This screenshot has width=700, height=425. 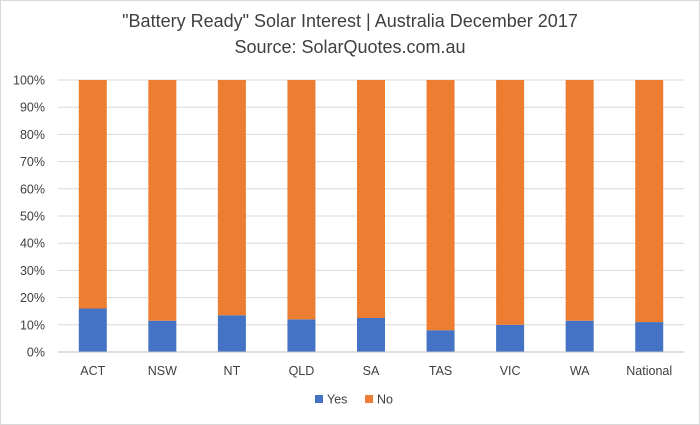 I want to click on bar-yes-qld, so click(x=301, y=335).